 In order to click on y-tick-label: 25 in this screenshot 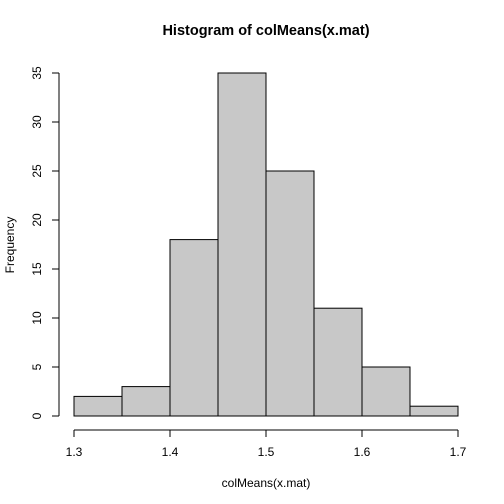, I will do `click(37, 171)`.